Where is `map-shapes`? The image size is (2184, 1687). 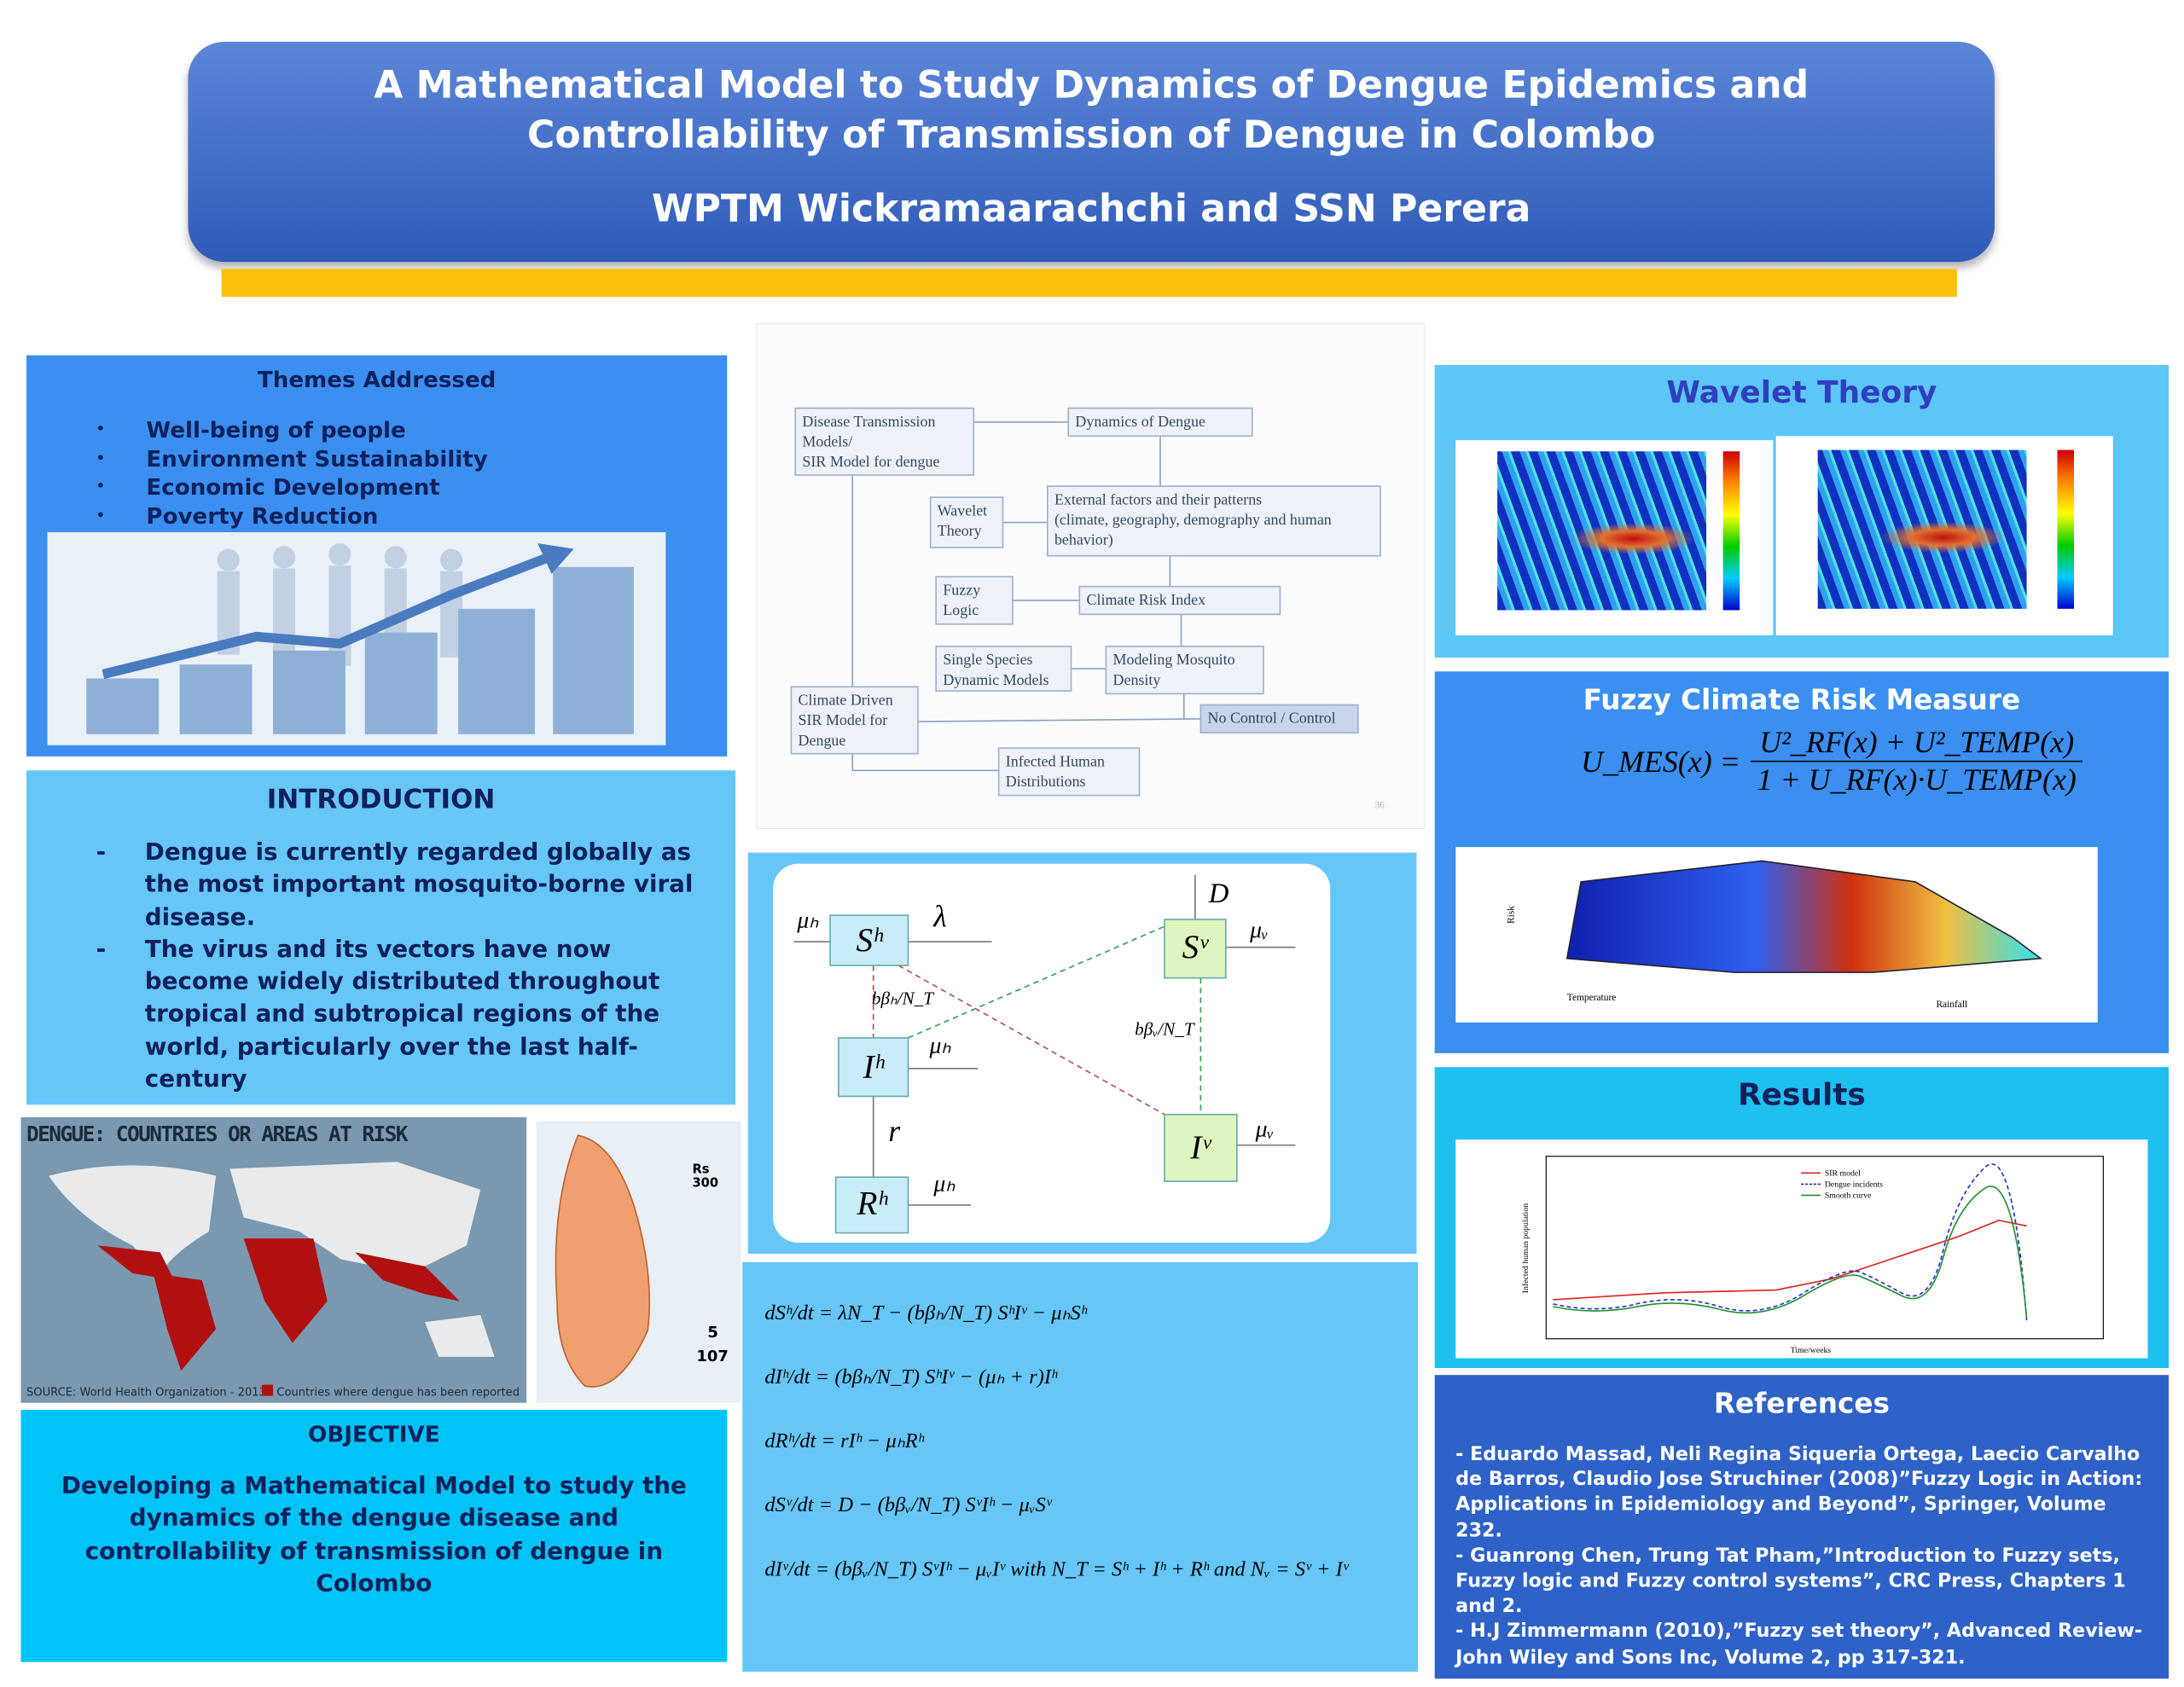 map-shapes is located at coordinates (272, 1267).